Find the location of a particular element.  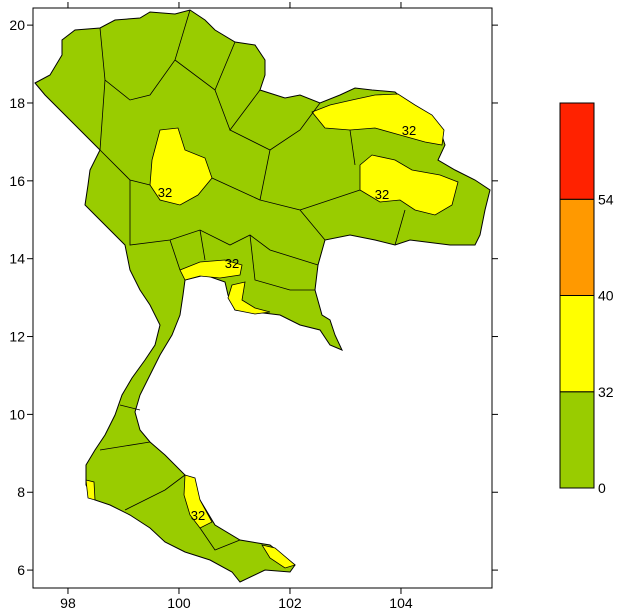

y-tick-label: 10 is located at coordinates (17, 414).